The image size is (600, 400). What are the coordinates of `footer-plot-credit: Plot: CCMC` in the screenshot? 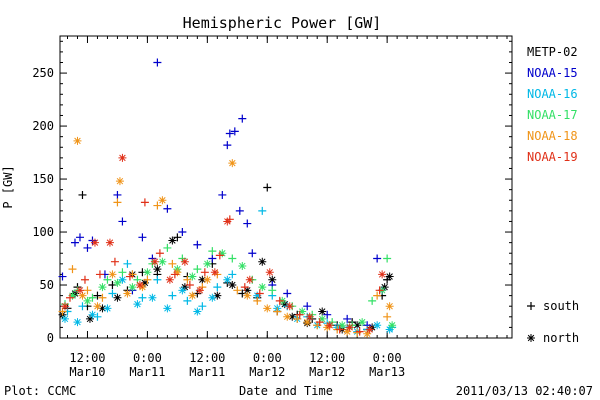 It's located at (40, 391).